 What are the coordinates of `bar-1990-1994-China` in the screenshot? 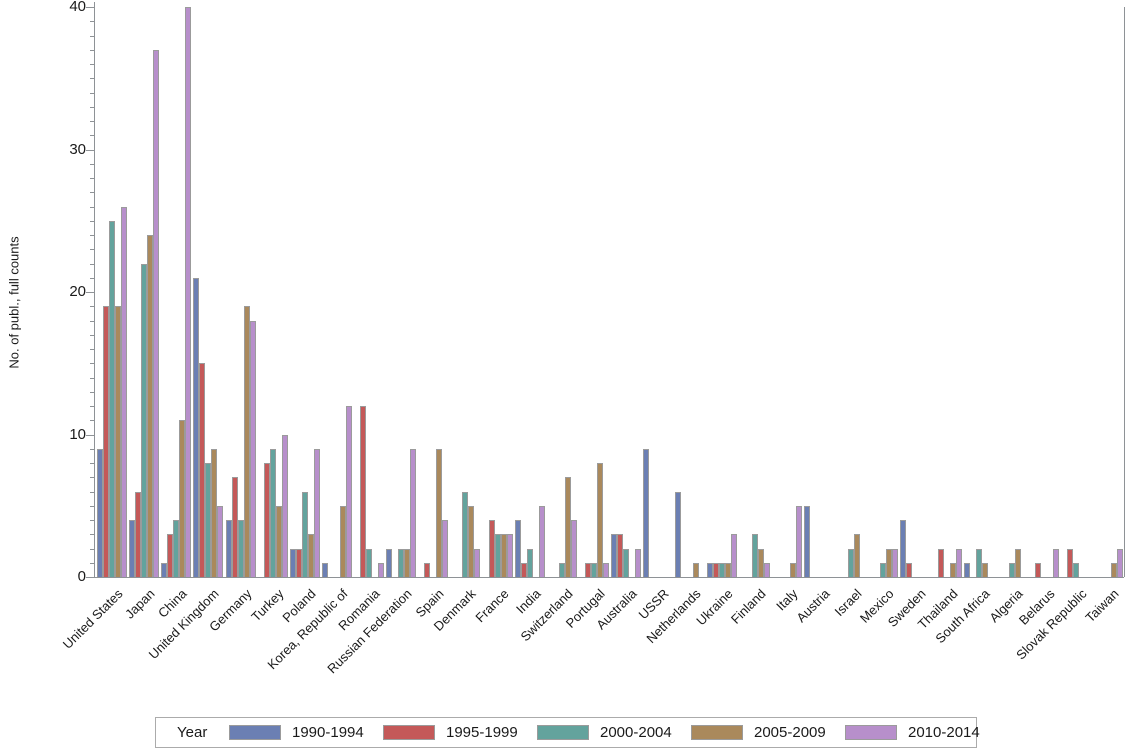 It's located at (164, 569).